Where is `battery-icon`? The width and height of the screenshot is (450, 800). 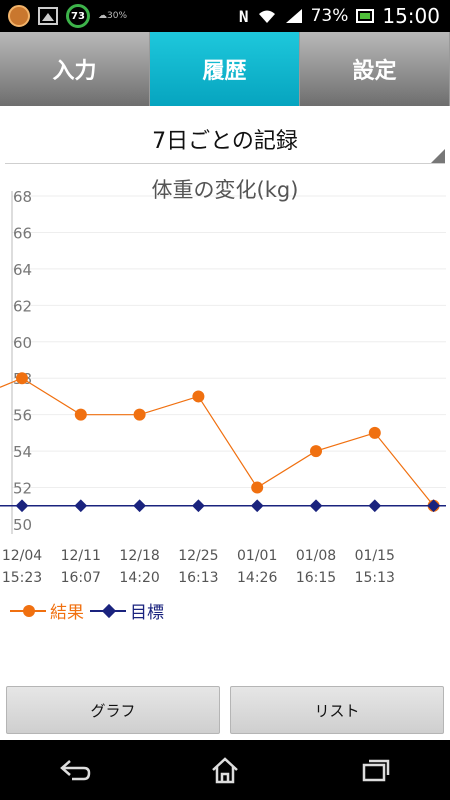 battery-icon is located at coordinates (365, 16).